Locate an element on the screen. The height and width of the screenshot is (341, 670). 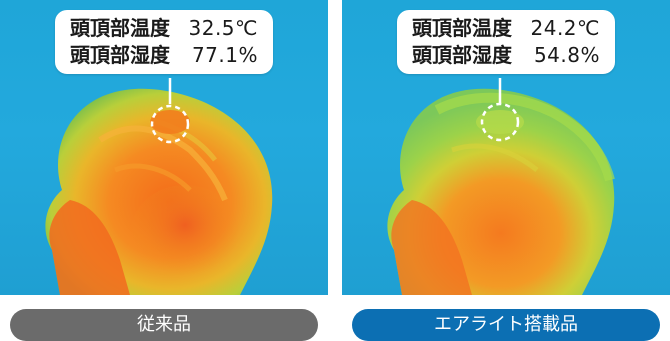
humidity-value: 77.1% is located at coordinates (224, 55).